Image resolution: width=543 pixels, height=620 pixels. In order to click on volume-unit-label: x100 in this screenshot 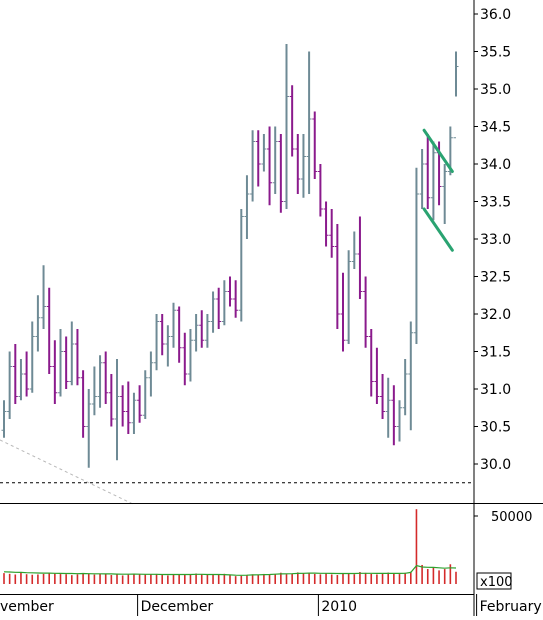, I will do `click(496, 582)`.